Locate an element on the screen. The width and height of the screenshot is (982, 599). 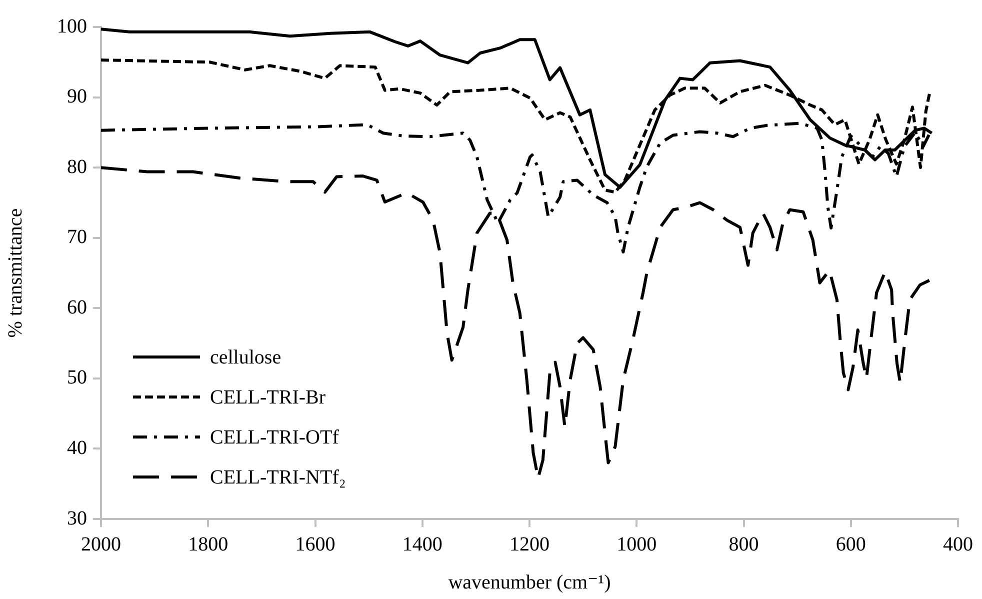
y-tick-label: 100 is located at coordinates (72, 26).